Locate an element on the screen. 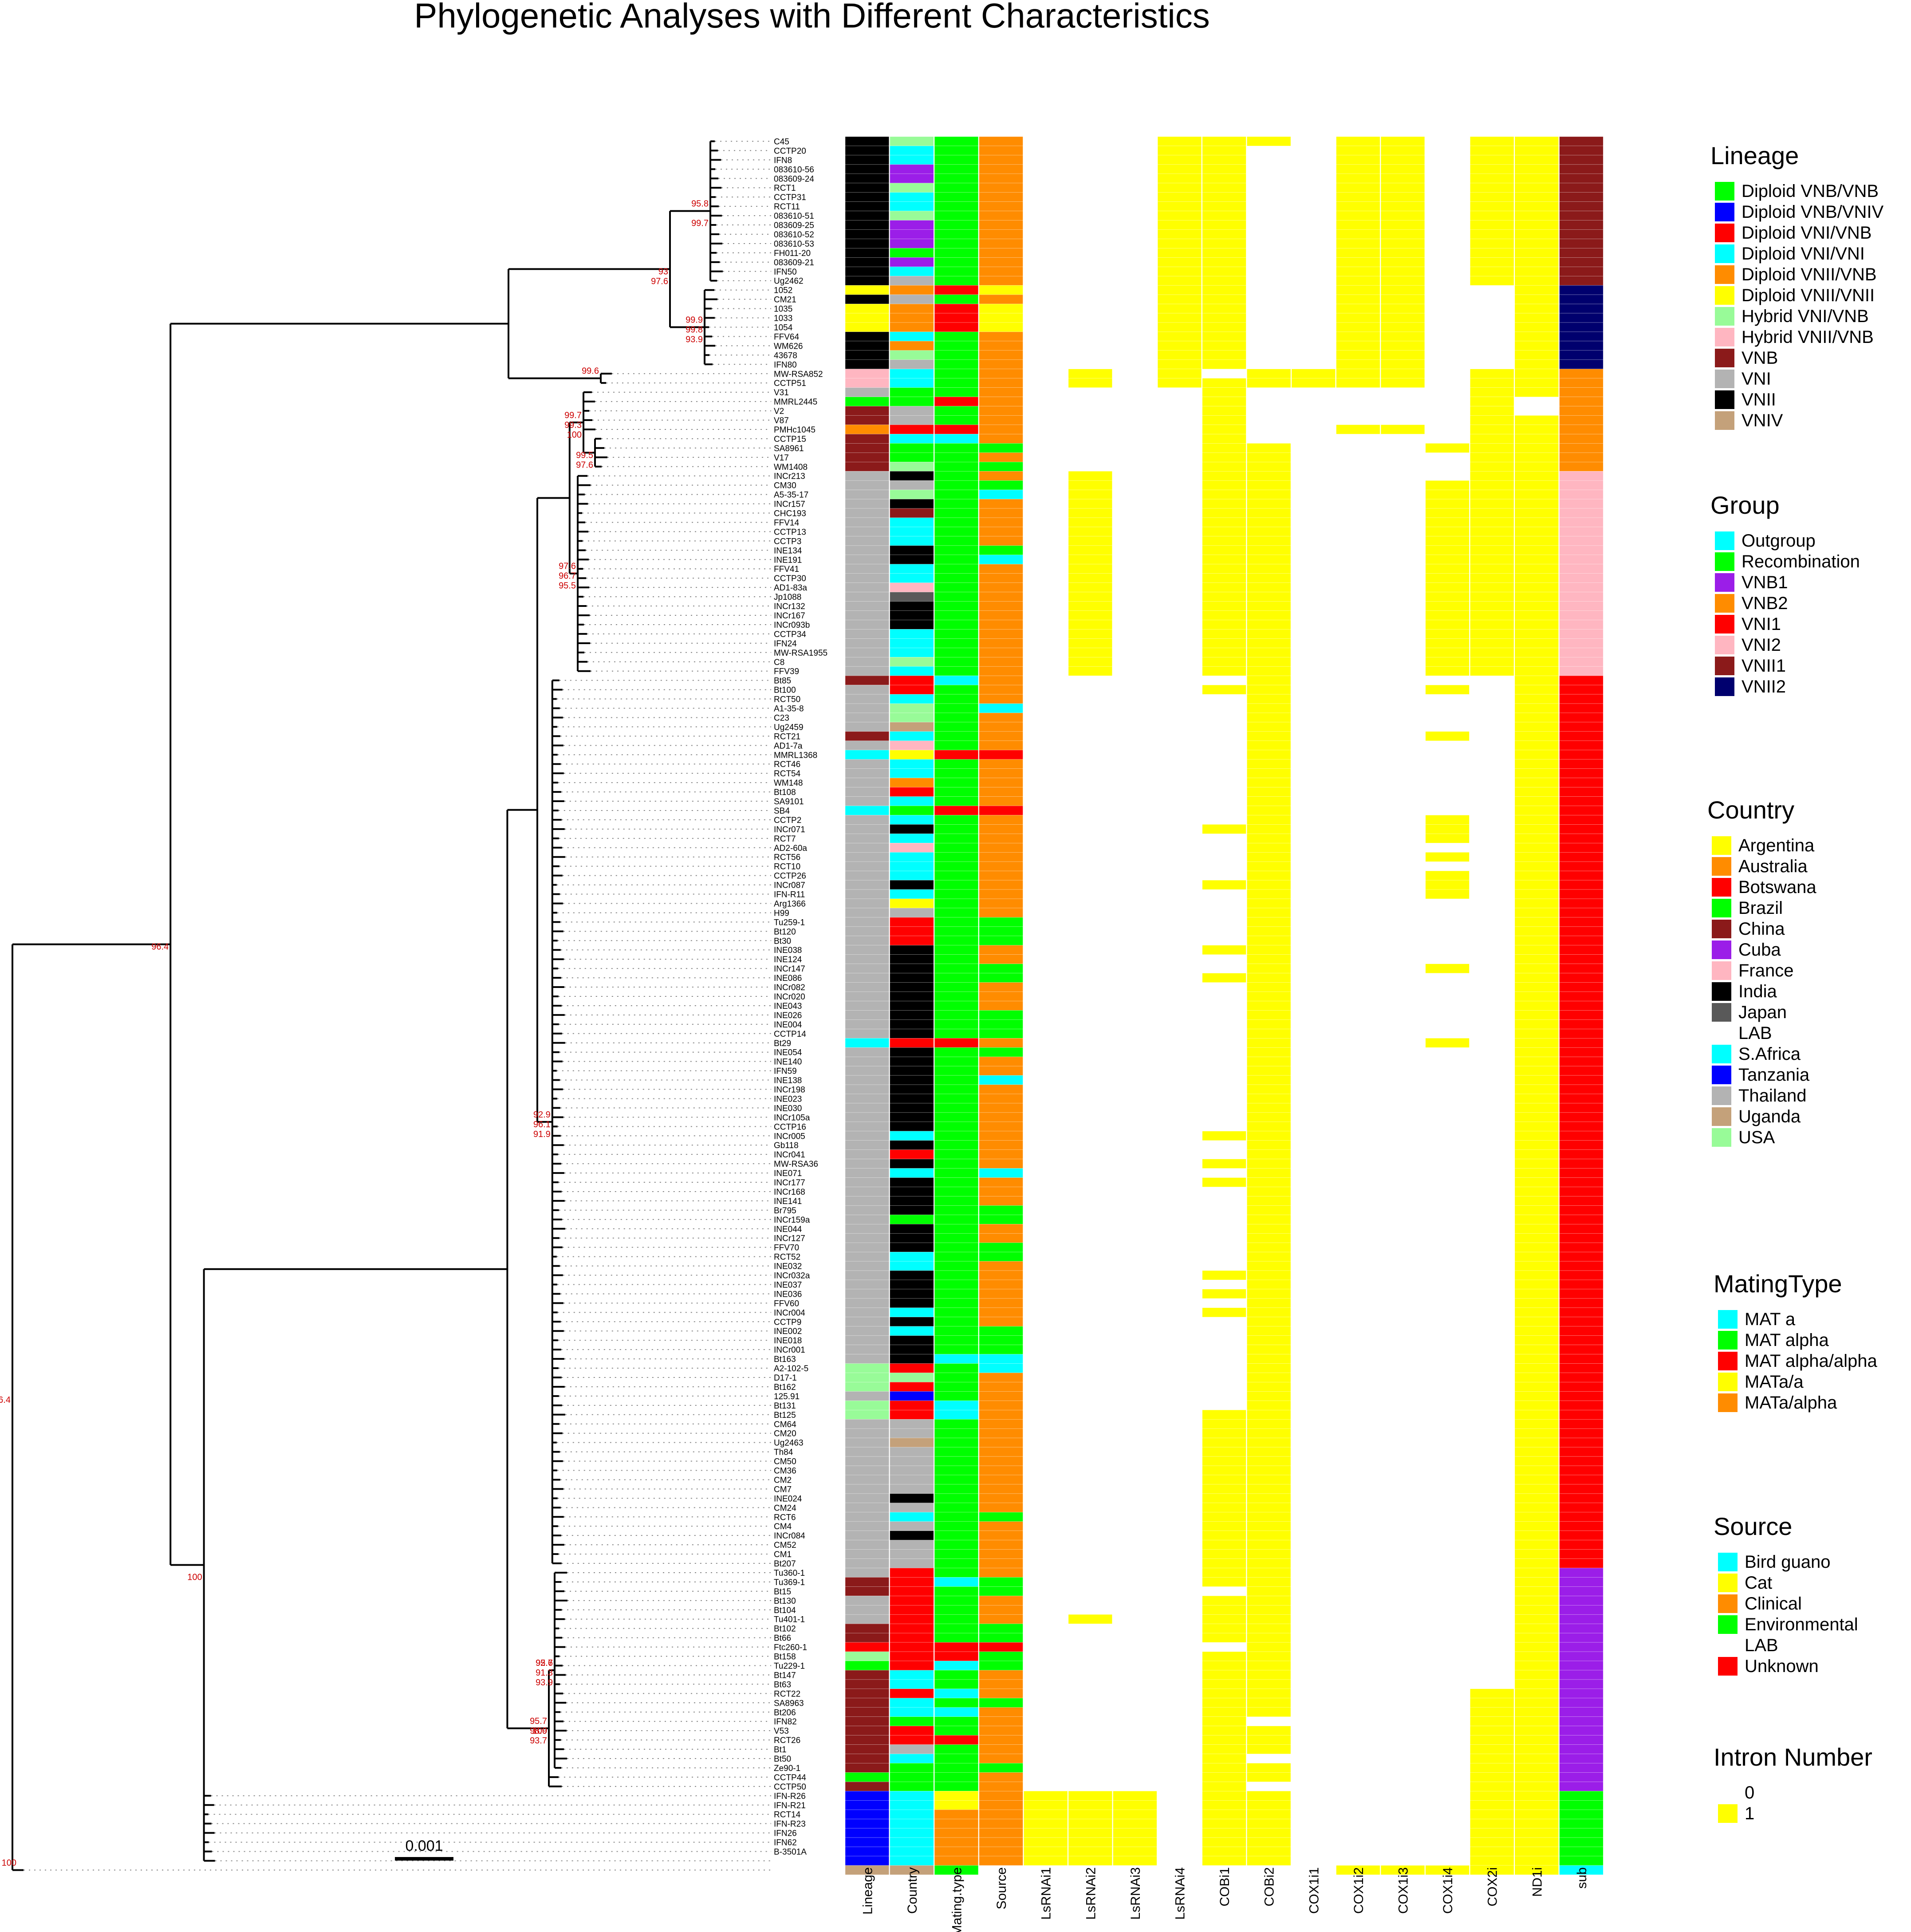  tip-label: 1054 is located at coordinates (783, 328).